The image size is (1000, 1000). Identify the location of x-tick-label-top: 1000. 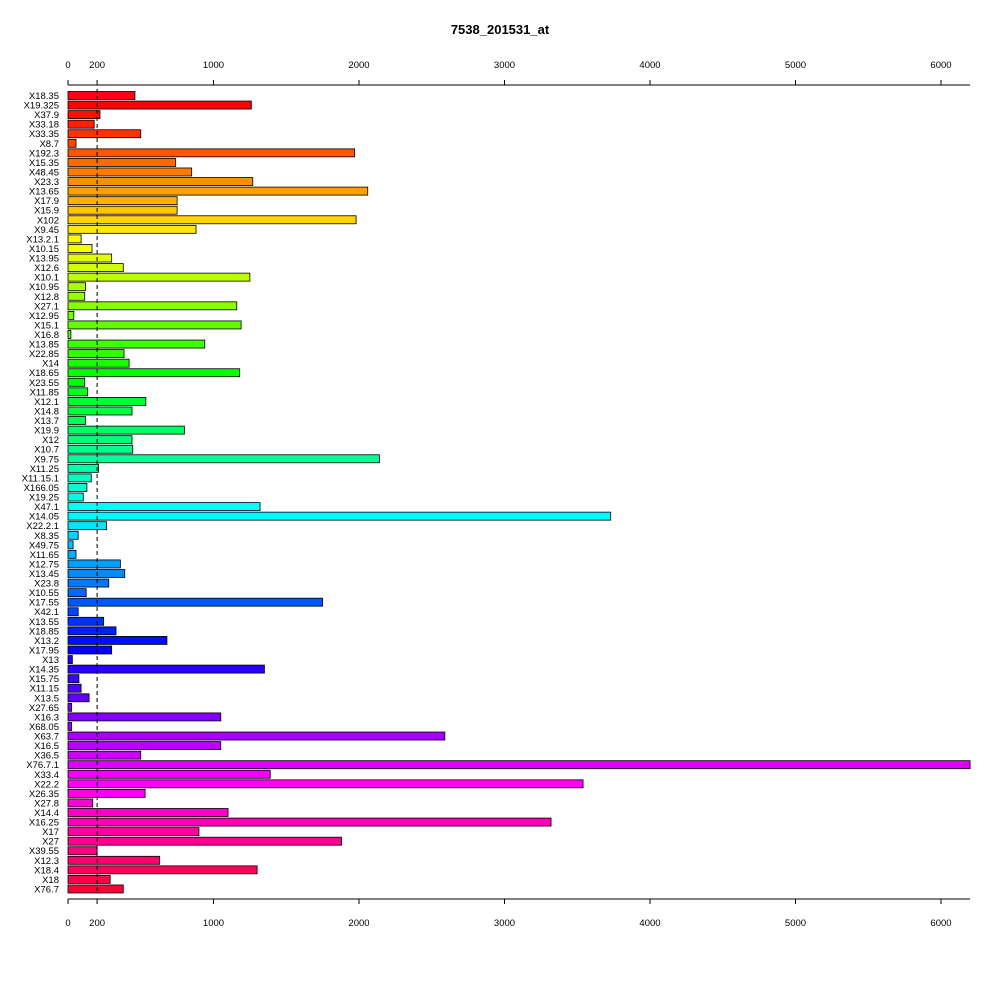
(213, 65).